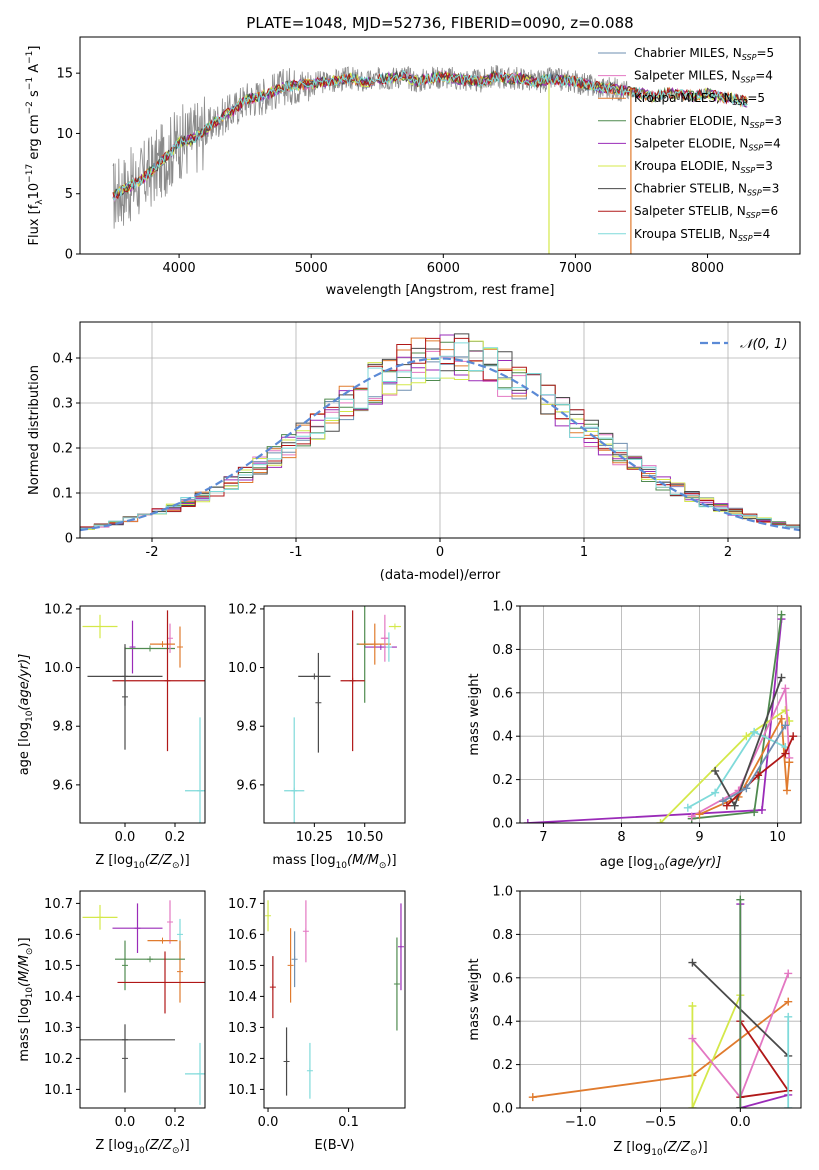 The image size is (819, 1170). Describe the element at coordinates (763, 344) in the screenshot. I see `legend-label: 𝒩(0, 1)` at that location.